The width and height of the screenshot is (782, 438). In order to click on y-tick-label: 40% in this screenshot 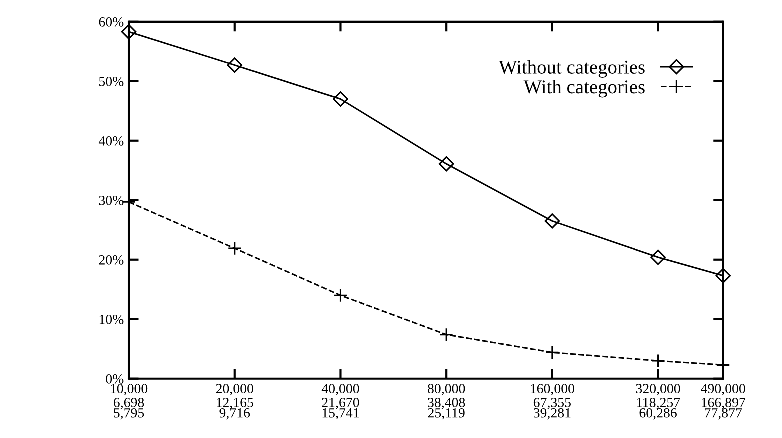, I will do `click(111, 141)`.